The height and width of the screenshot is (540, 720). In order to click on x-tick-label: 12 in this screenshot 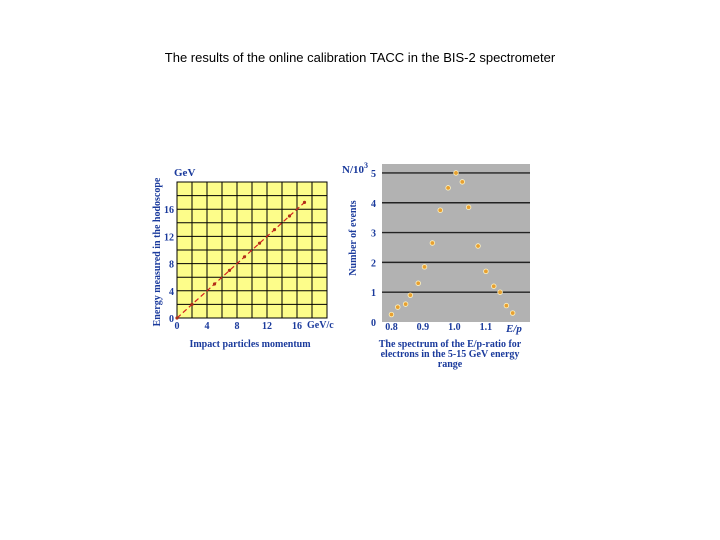, I will do `click(267, 326)`.